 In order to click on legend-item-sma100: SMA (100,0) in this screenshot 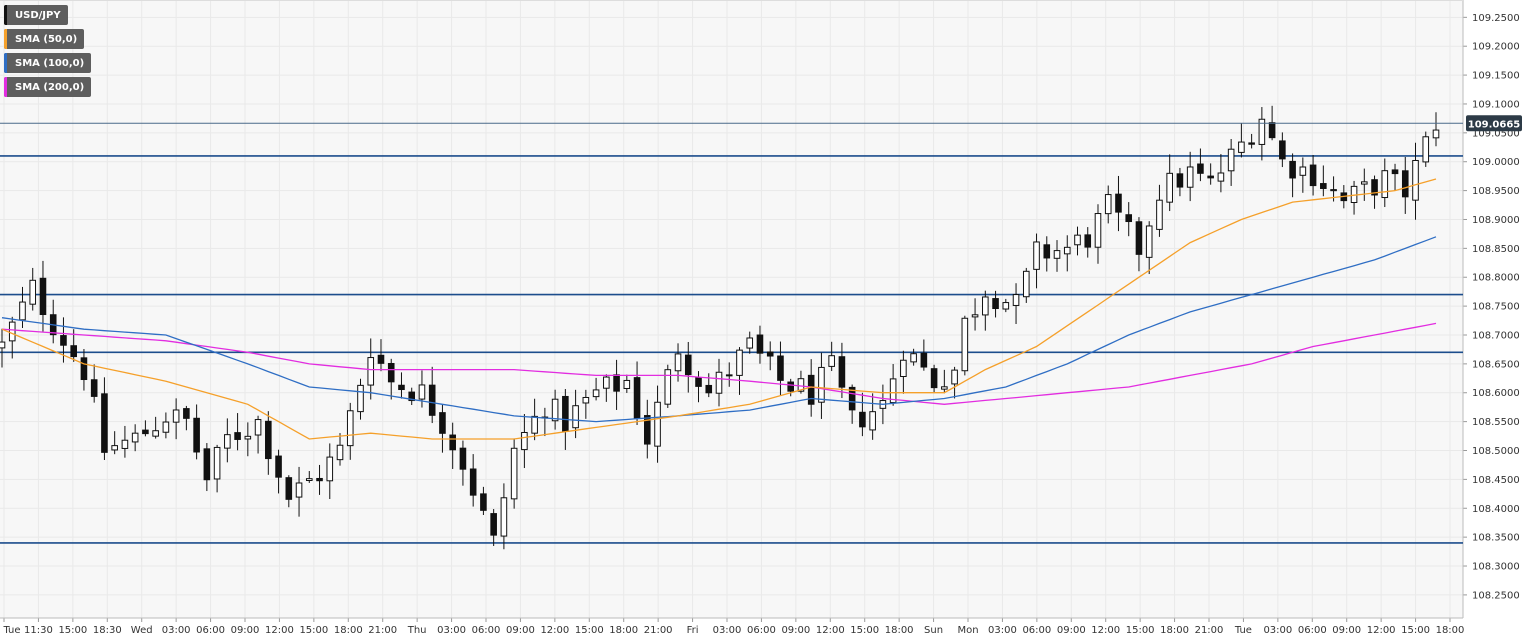, I will do `click(48, 63)`.